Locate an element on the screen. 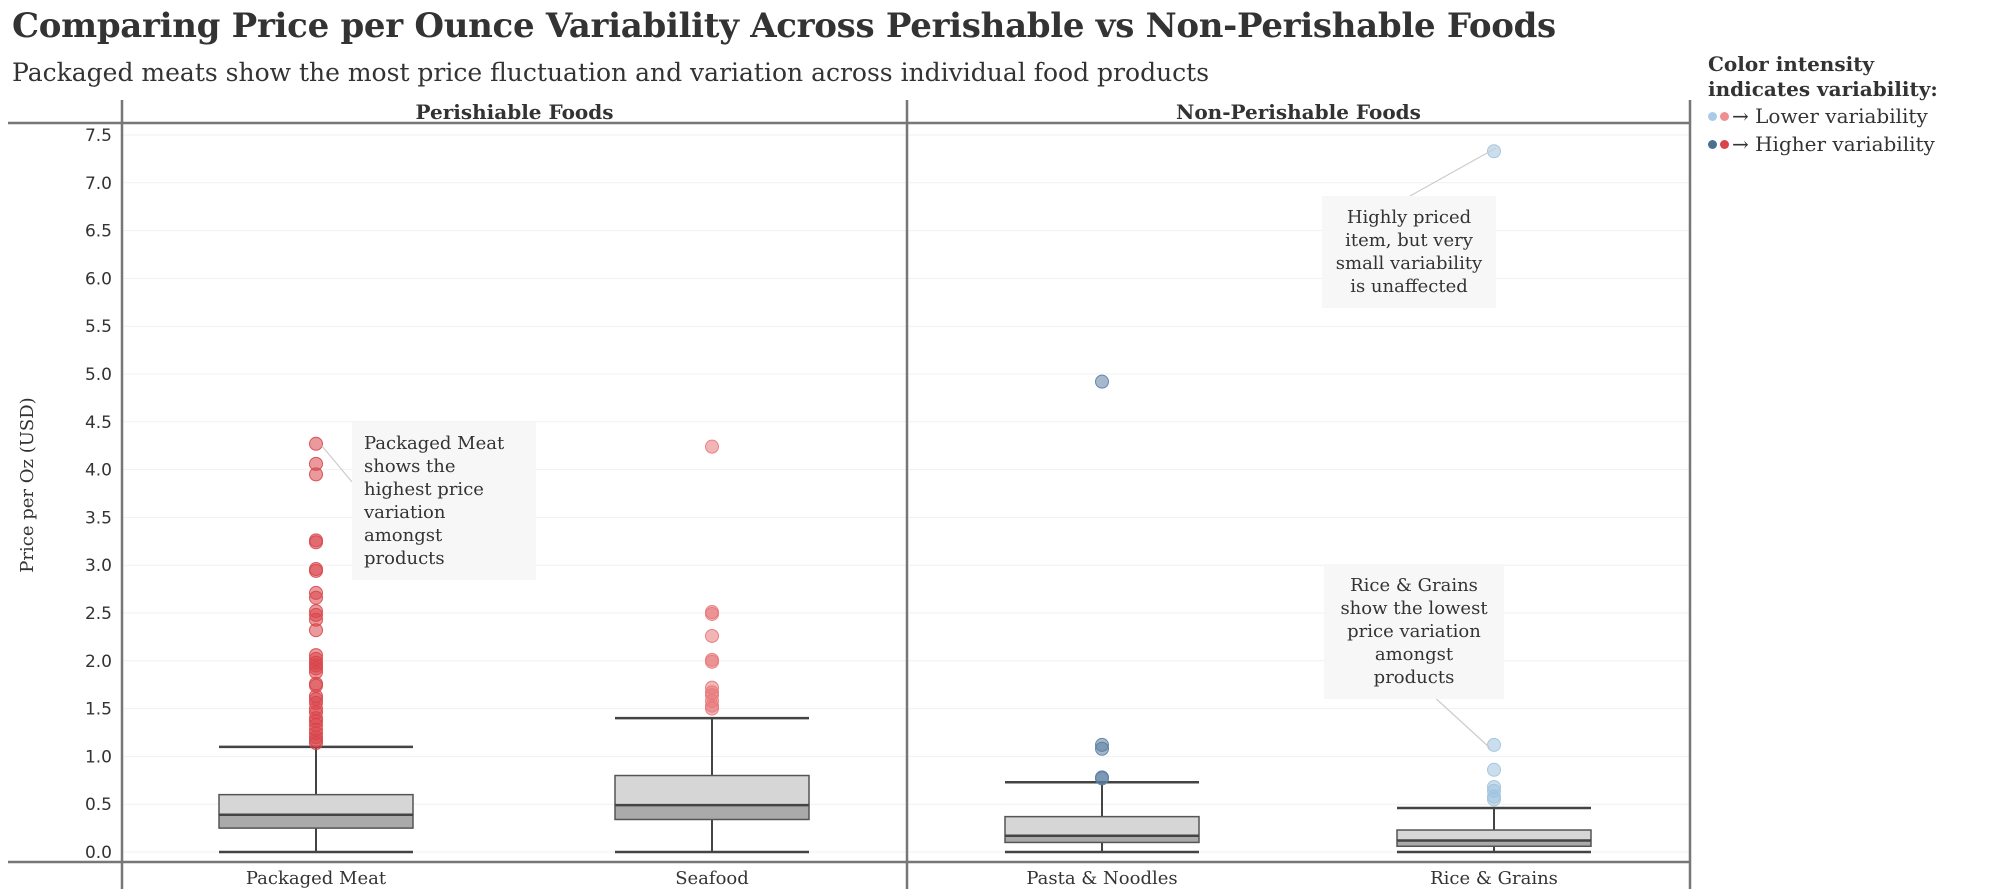  legend-low-red-dot is located at coordinates (1724, 116).